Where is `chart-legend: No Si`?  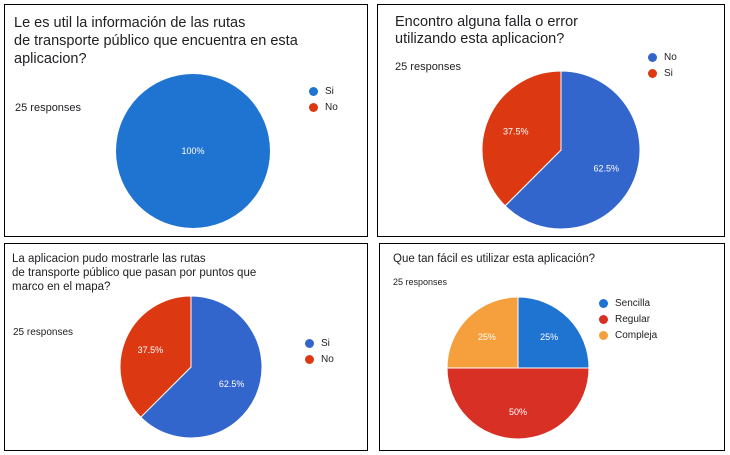 chart-legend: No Si is located at coordinates (662, 65).